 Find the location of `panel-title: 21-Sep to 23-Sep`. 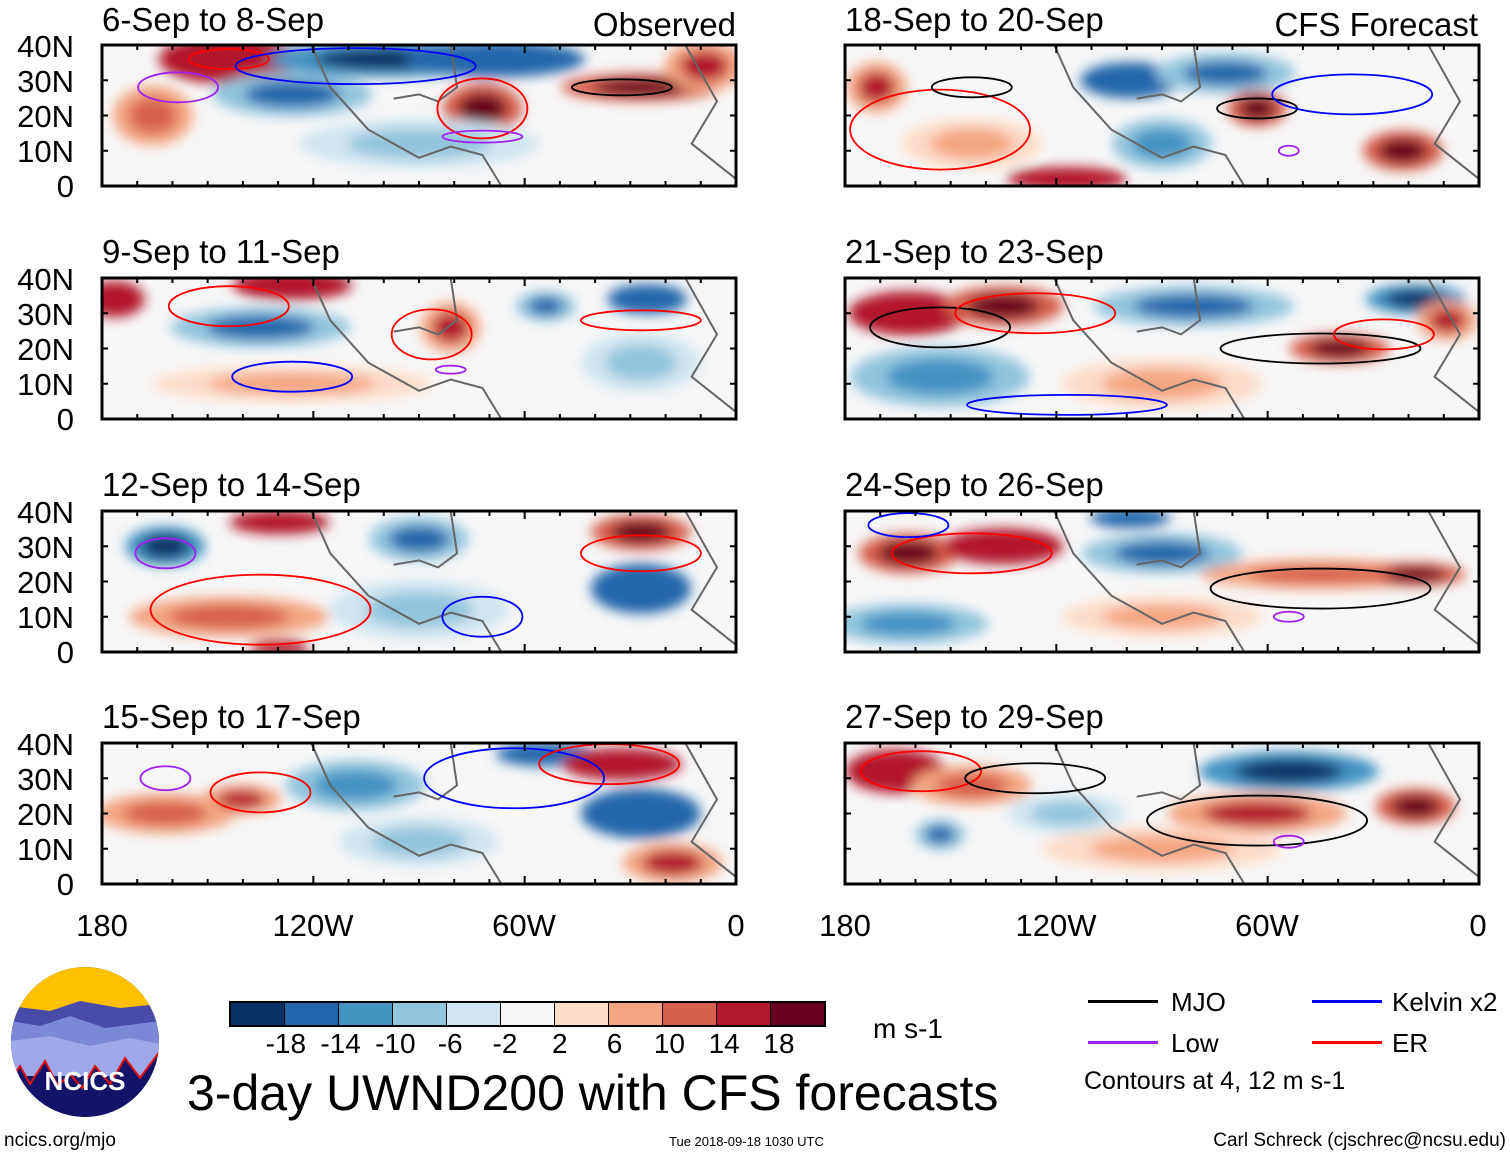

panel-title: 21-Sep to 23-Sep is located at coordinates (974, 251).